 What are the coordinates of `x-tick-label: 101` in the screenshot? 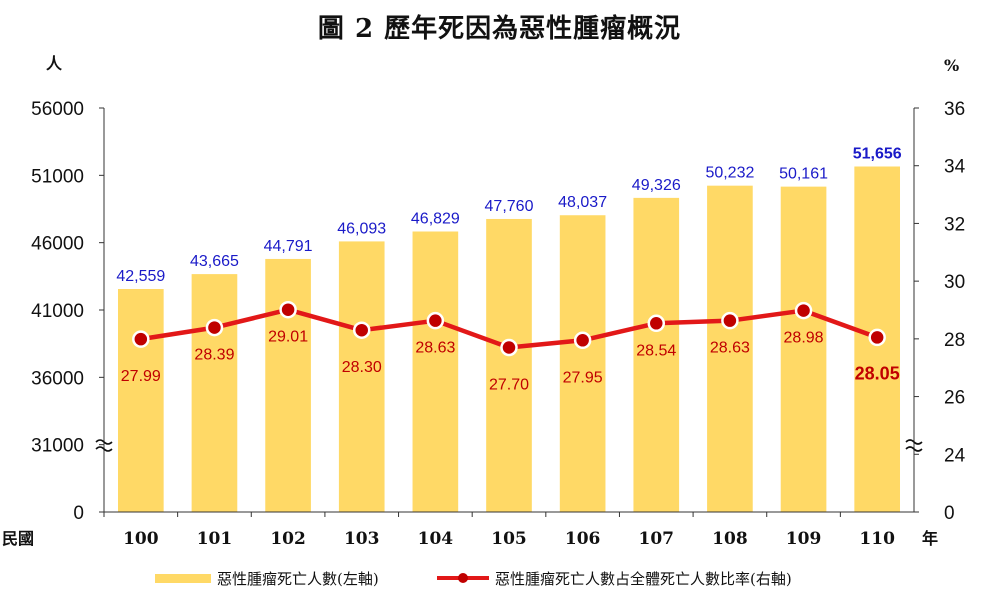 It's located at (215, 539).